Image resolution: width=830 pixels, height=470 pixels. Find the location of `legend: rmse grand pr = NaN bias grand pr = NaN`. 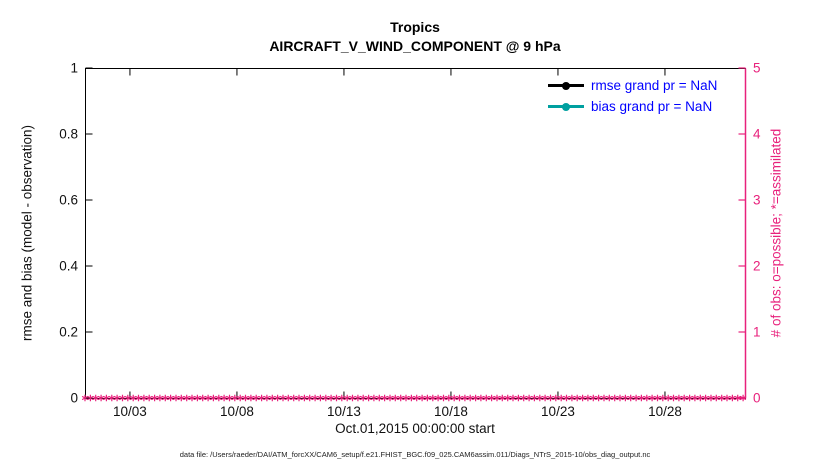

legend: rmse grand pr = NaN bias grand pr = NaN is located at coordinates (632, 96).